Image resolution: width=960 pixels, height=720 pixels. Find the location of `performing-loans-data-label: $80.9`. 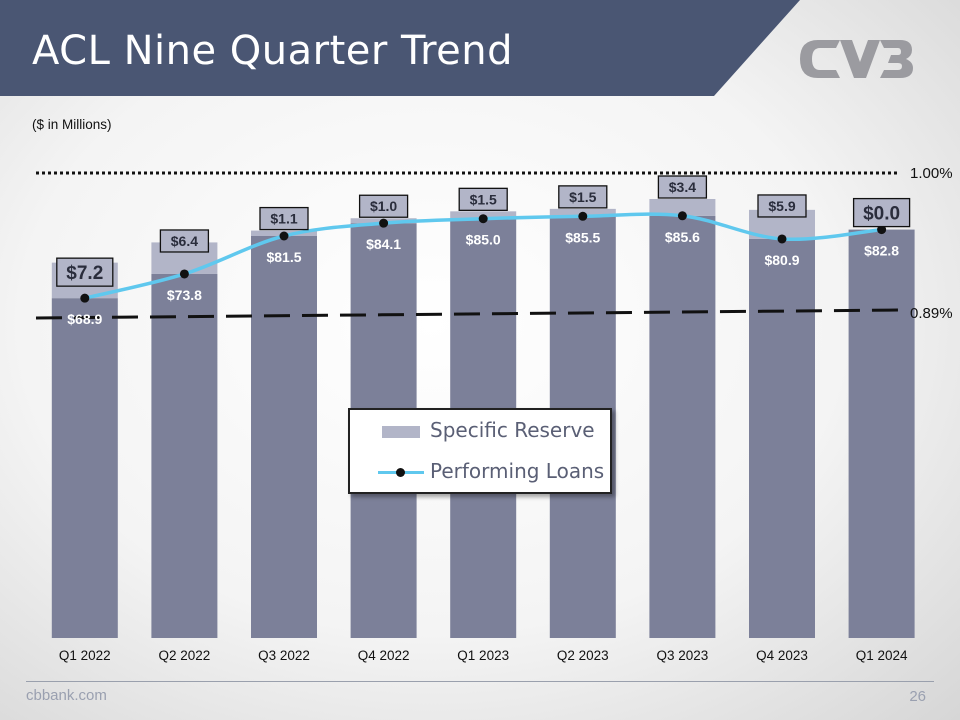

performing-loans-data-label: $80.9 is located at coordinates (781, 260).